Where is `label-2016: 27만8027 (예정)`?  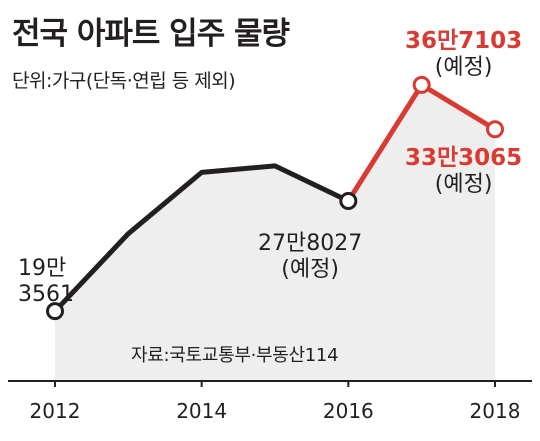
label-2016: 27만8027 (예정) is located at coordinates (310, 257).